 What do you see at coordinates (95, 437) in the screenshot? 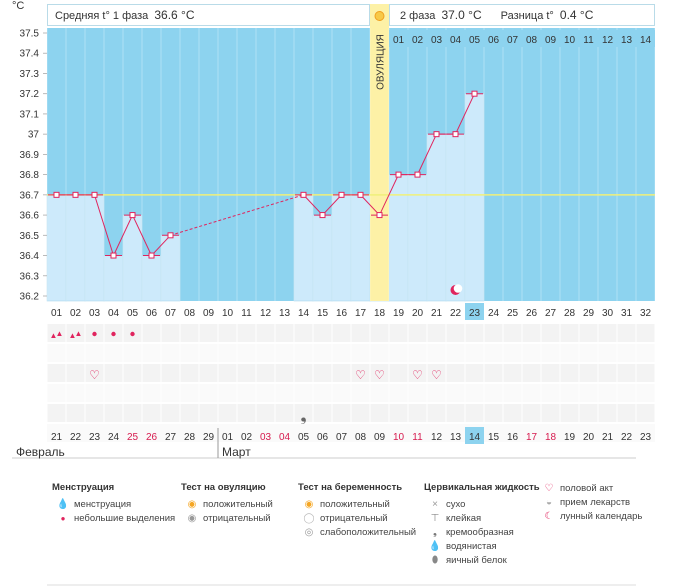
I see `date-label: 23` at bounding box center [95, 437].